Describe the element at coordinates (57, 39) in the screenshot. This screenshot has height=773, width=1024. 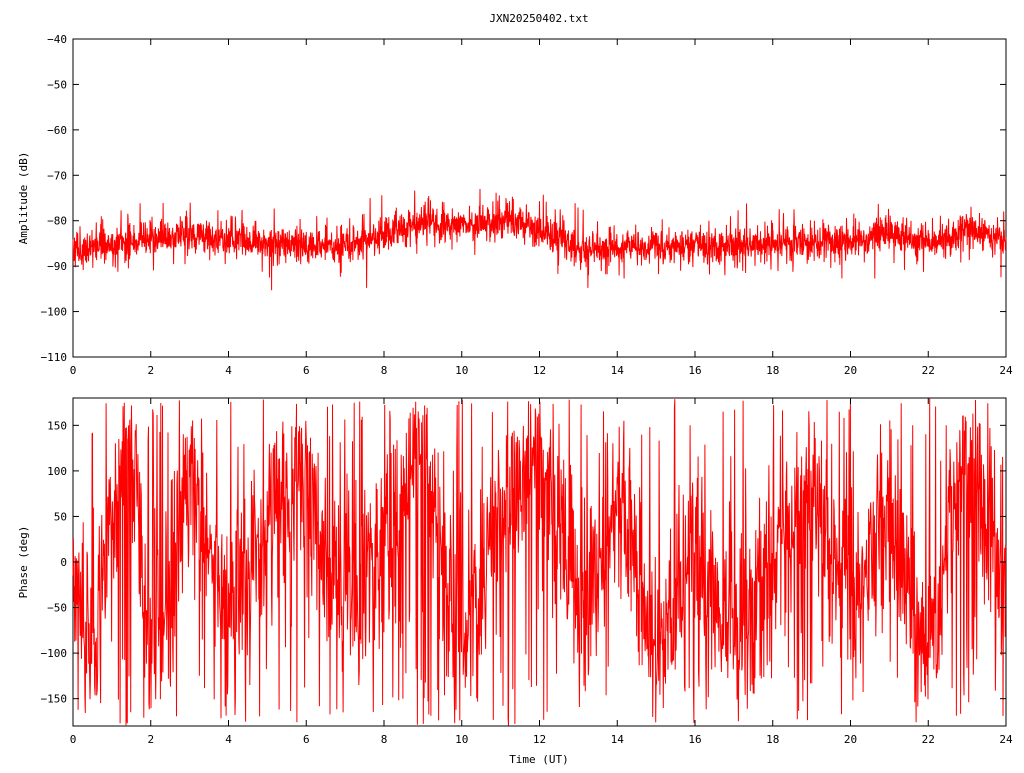
I see `y-tick-label: −40` at that location.